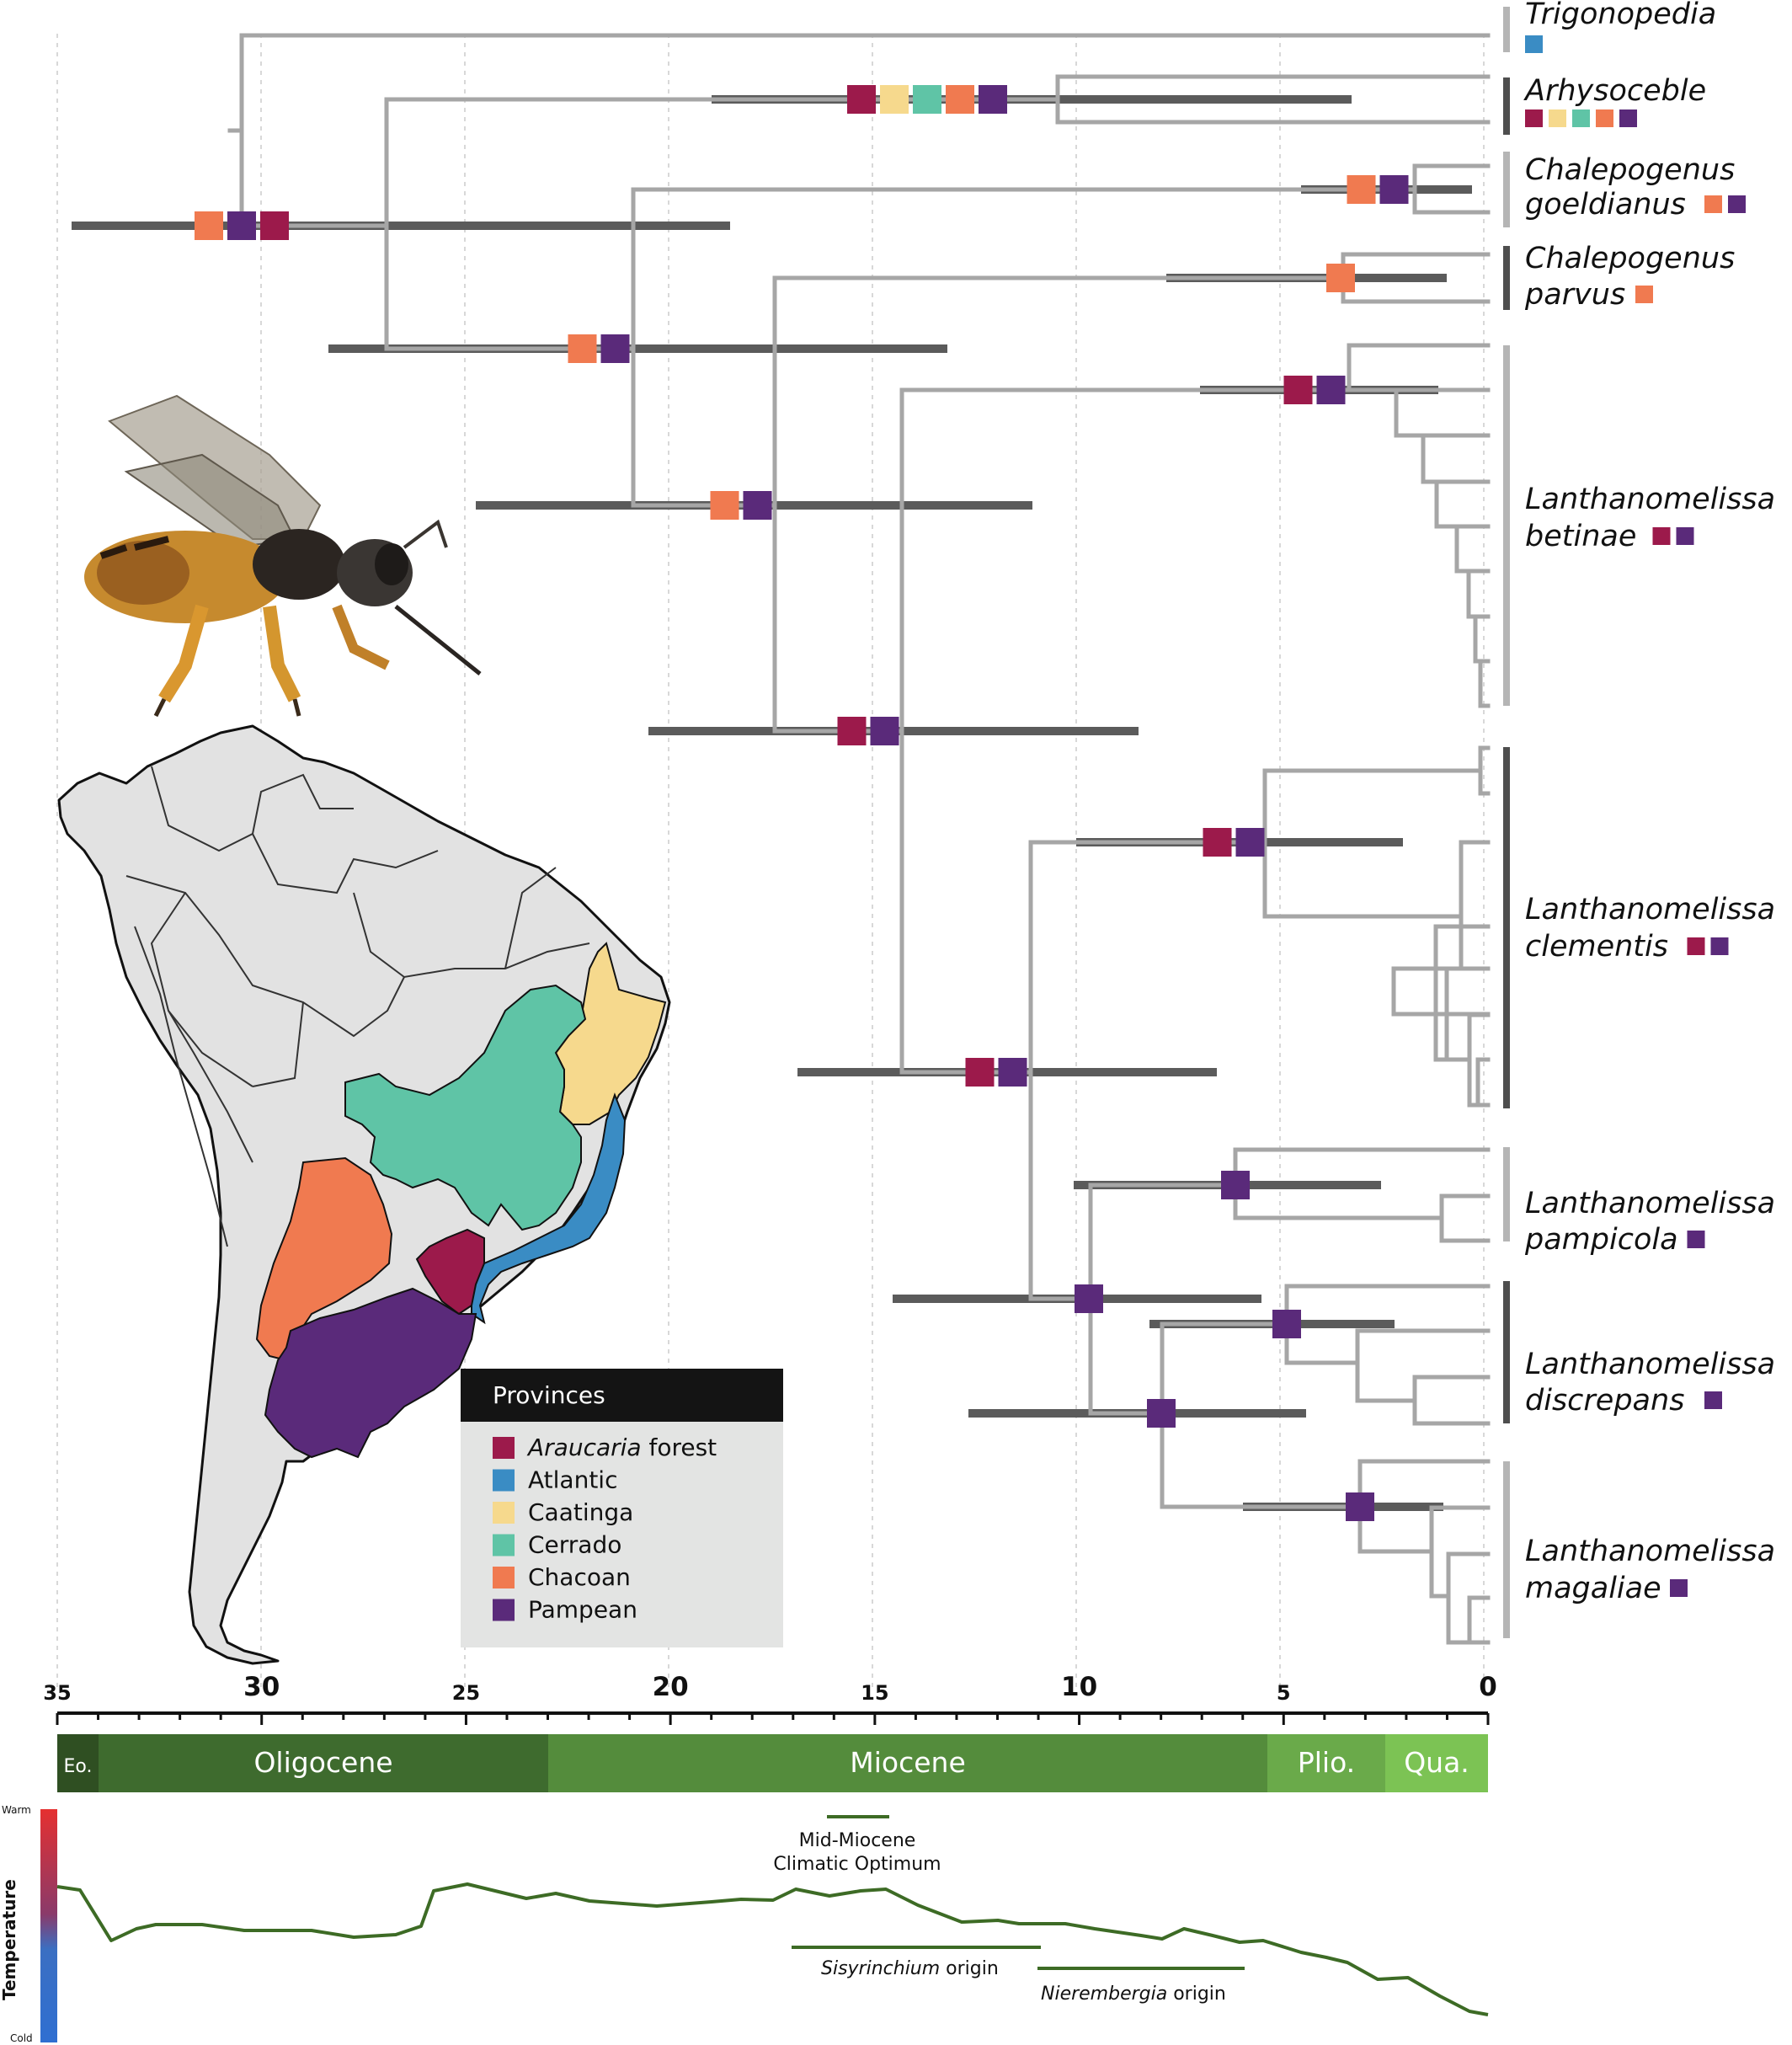  What do you see at coordinates (1696, 1239) in the screenshot?
I see `tip-6-area-pampean` at bounding box center [1696, 1239].